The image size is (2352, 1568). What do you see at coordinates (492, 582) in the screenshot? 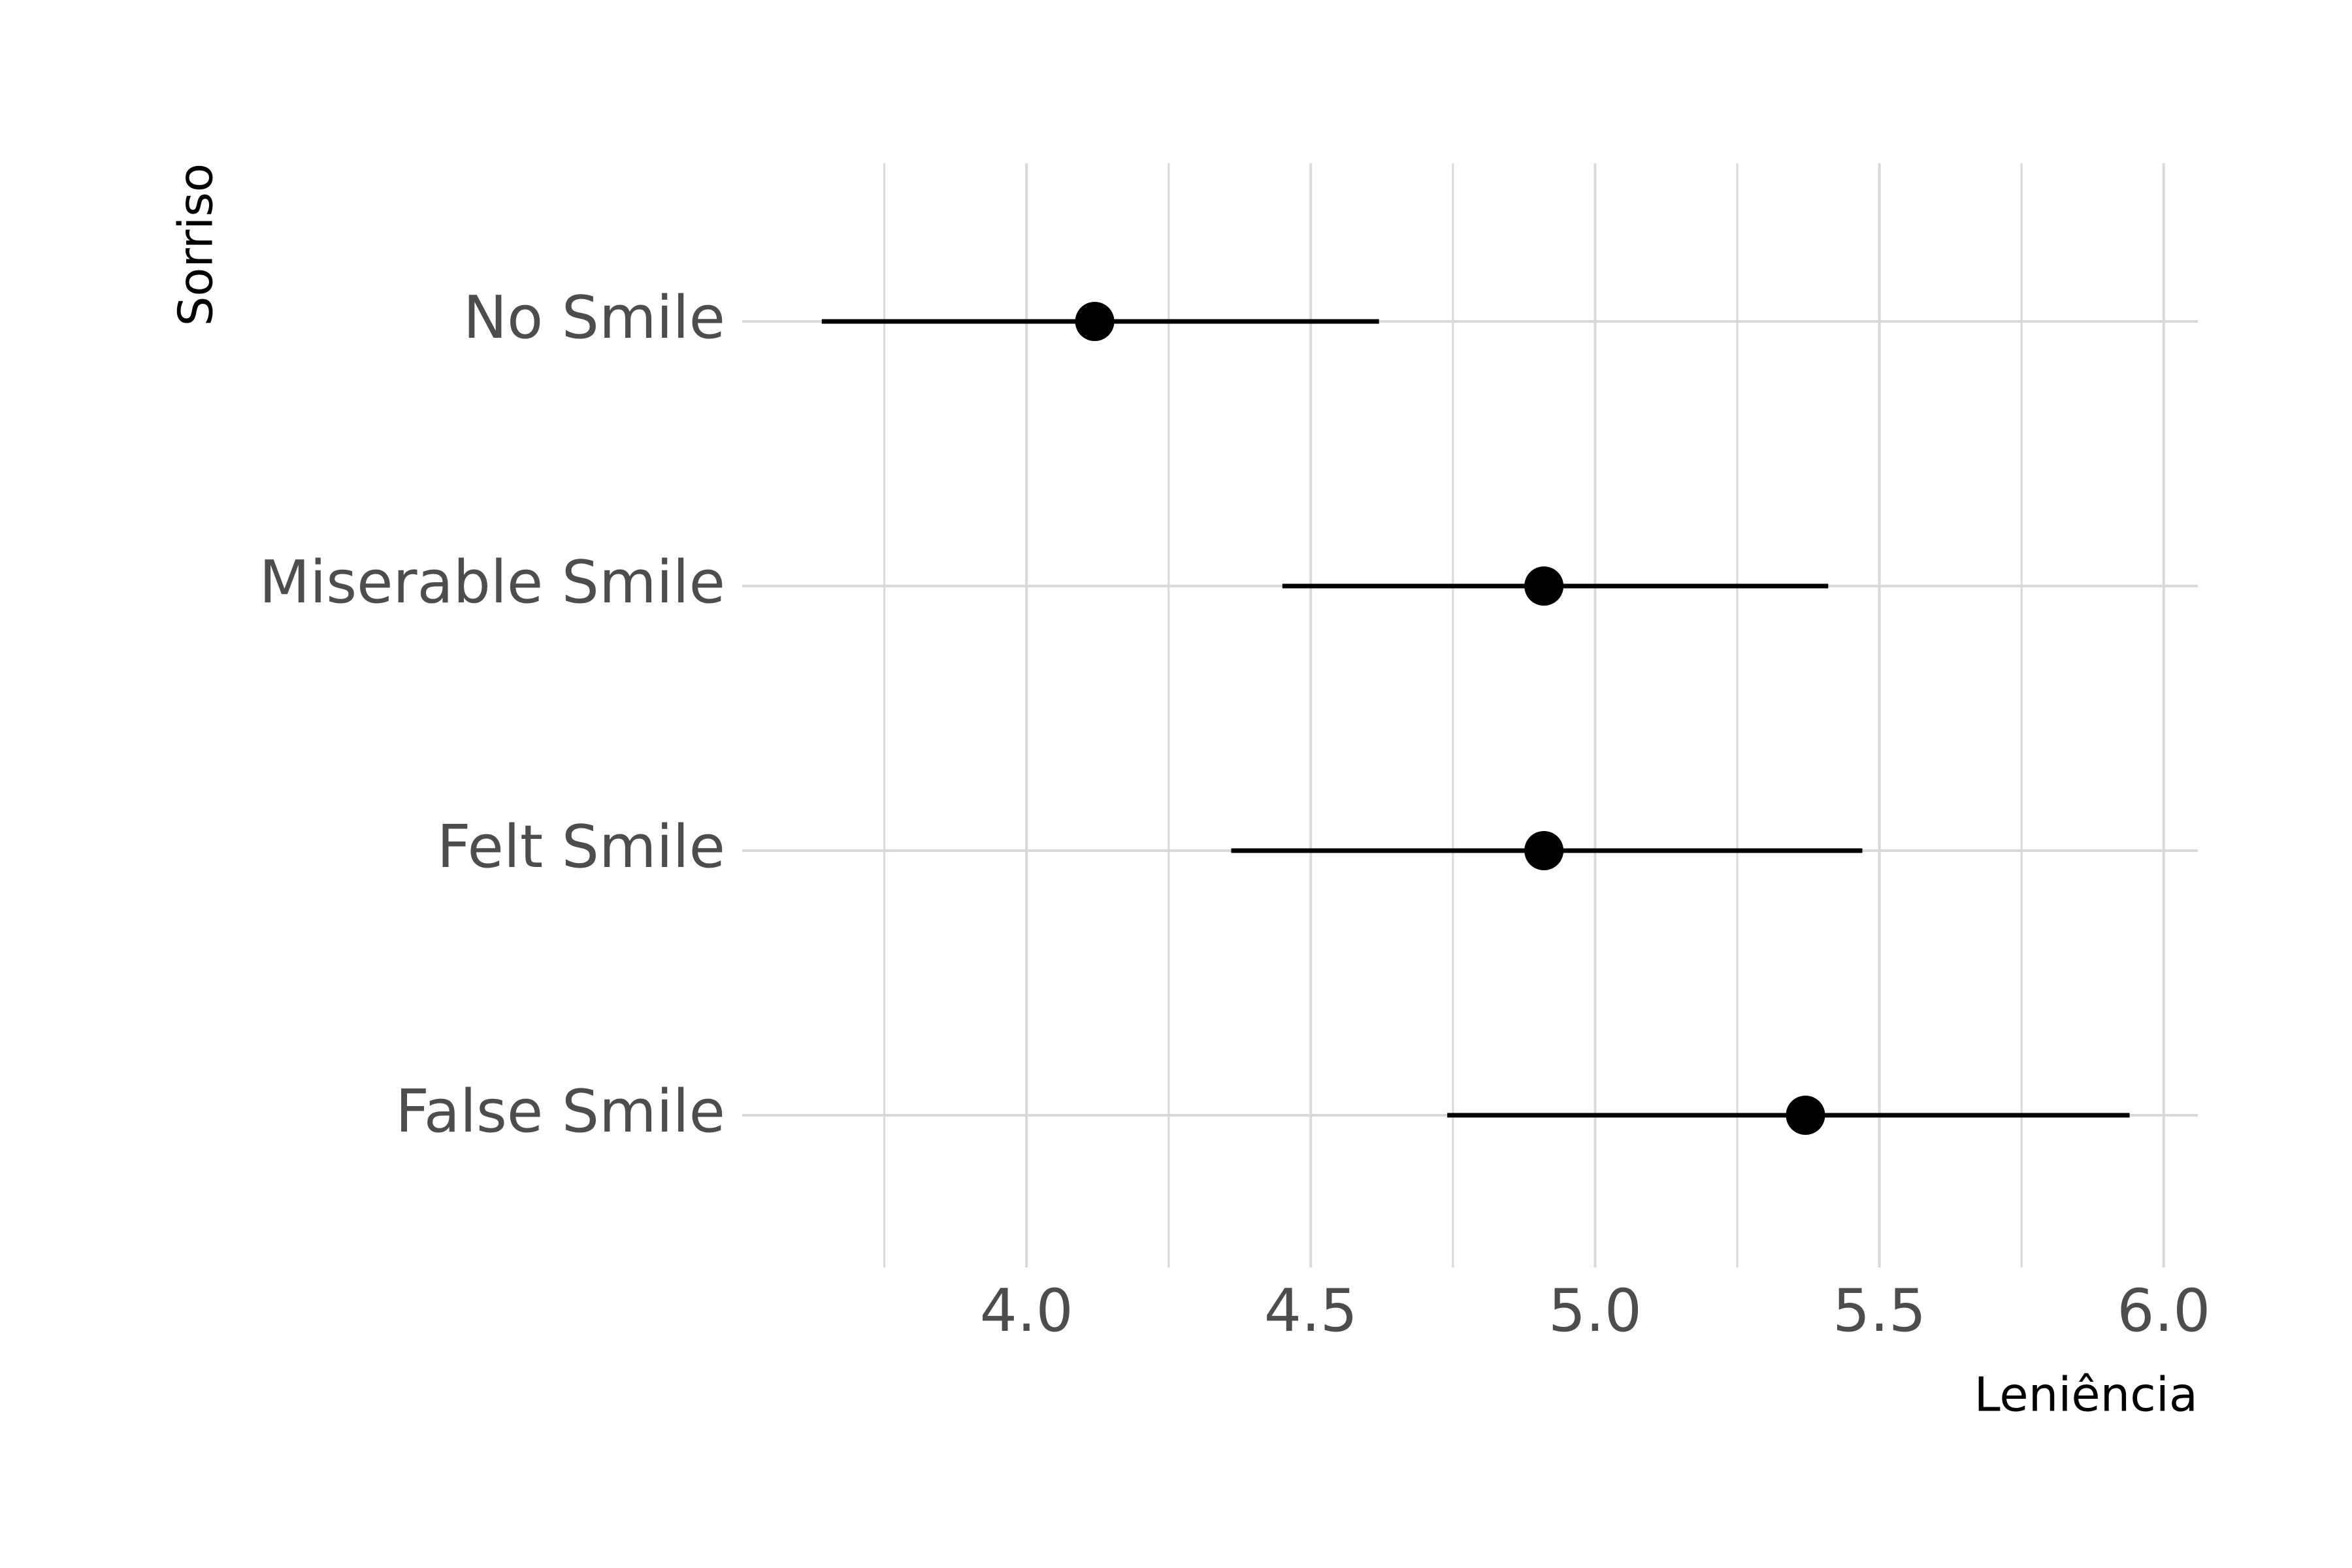
I see `y-tick-label: Miserable Smile` at bounding box center [492, 582].